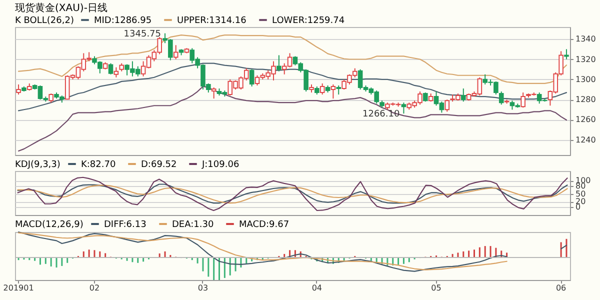  What do you see at coordinates (381, 115) in the screenshot?
I see `annotation: 1266.10` at bounding box center [381, 115].